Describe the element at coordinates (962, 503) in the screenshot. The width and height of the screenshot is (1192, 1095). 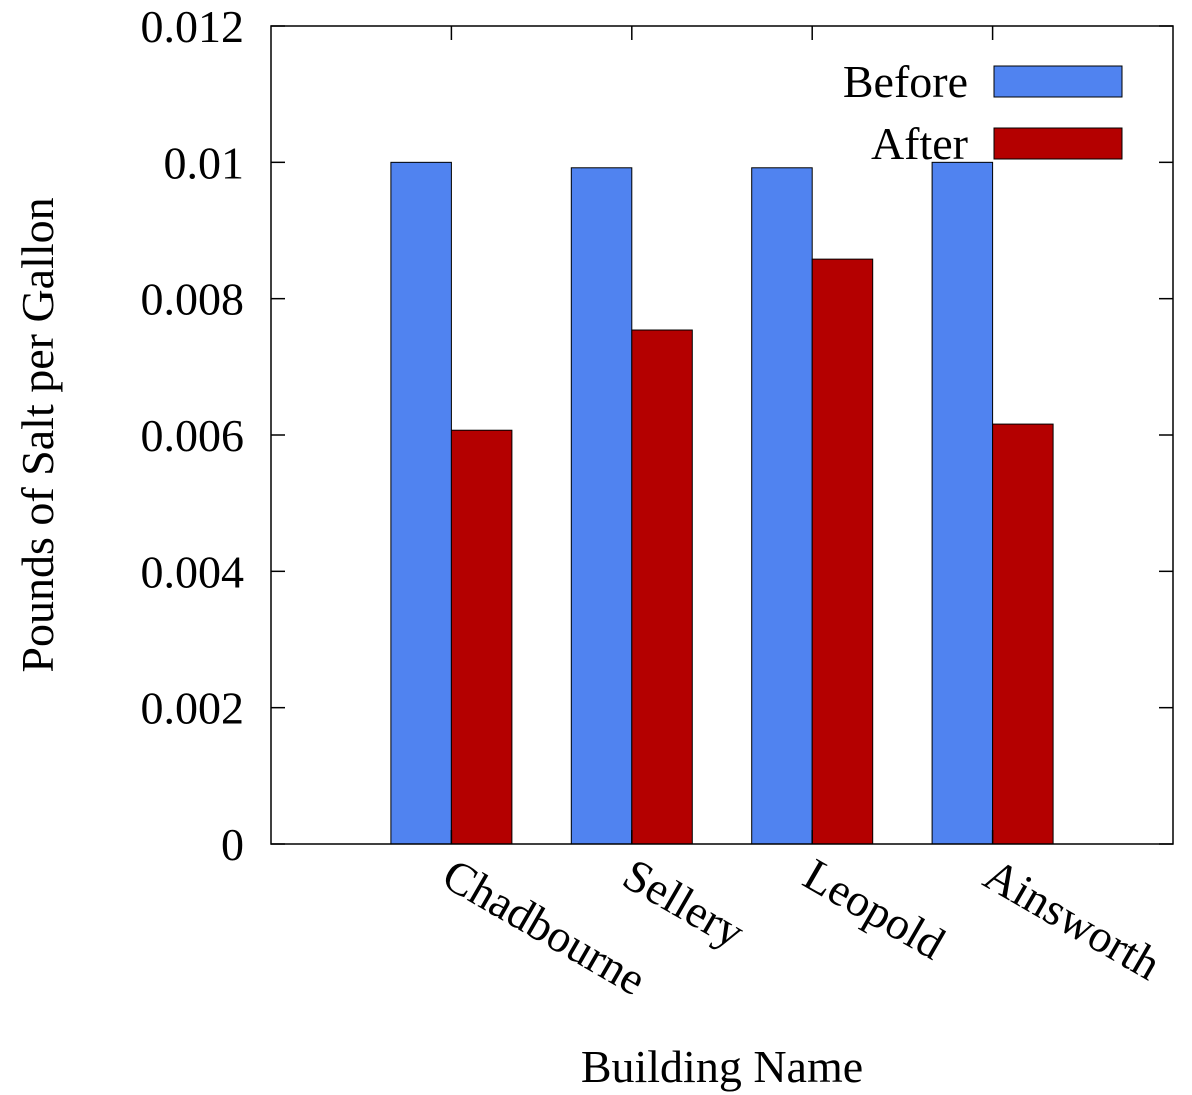
I see `bar-before-ainsworth` at that location.